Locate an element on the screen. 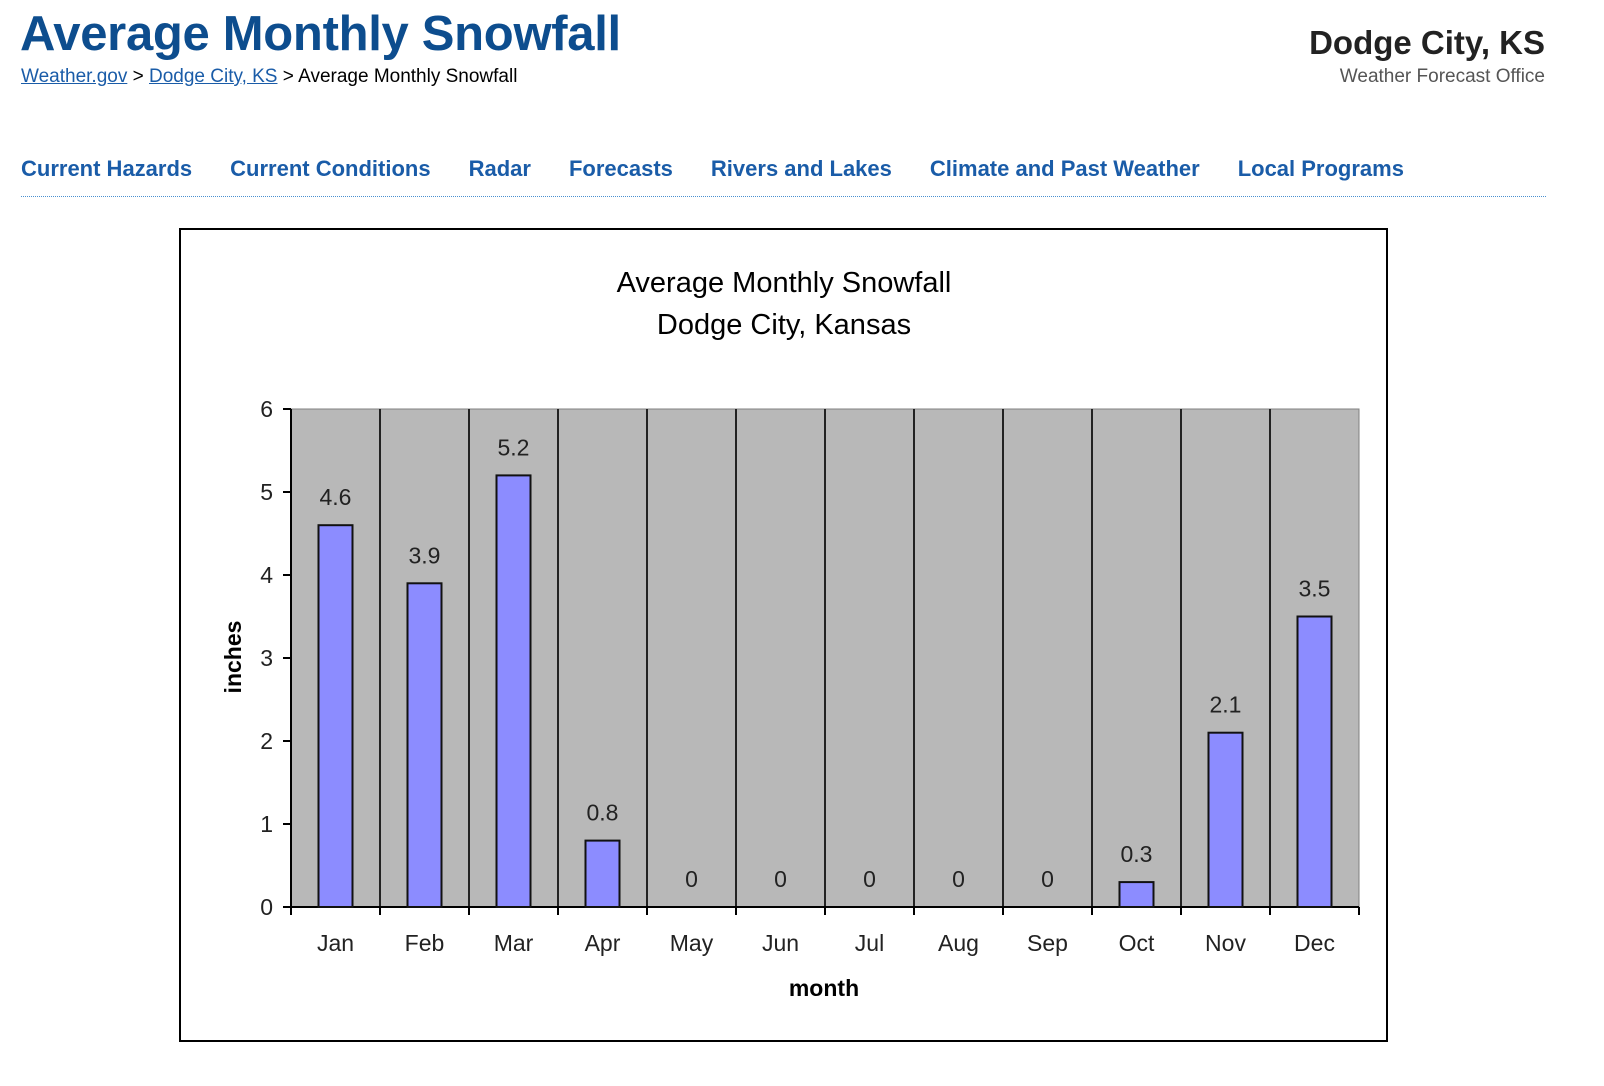 The image size is (1604, 1086). bar-apr is located at coordinates (602, 873).